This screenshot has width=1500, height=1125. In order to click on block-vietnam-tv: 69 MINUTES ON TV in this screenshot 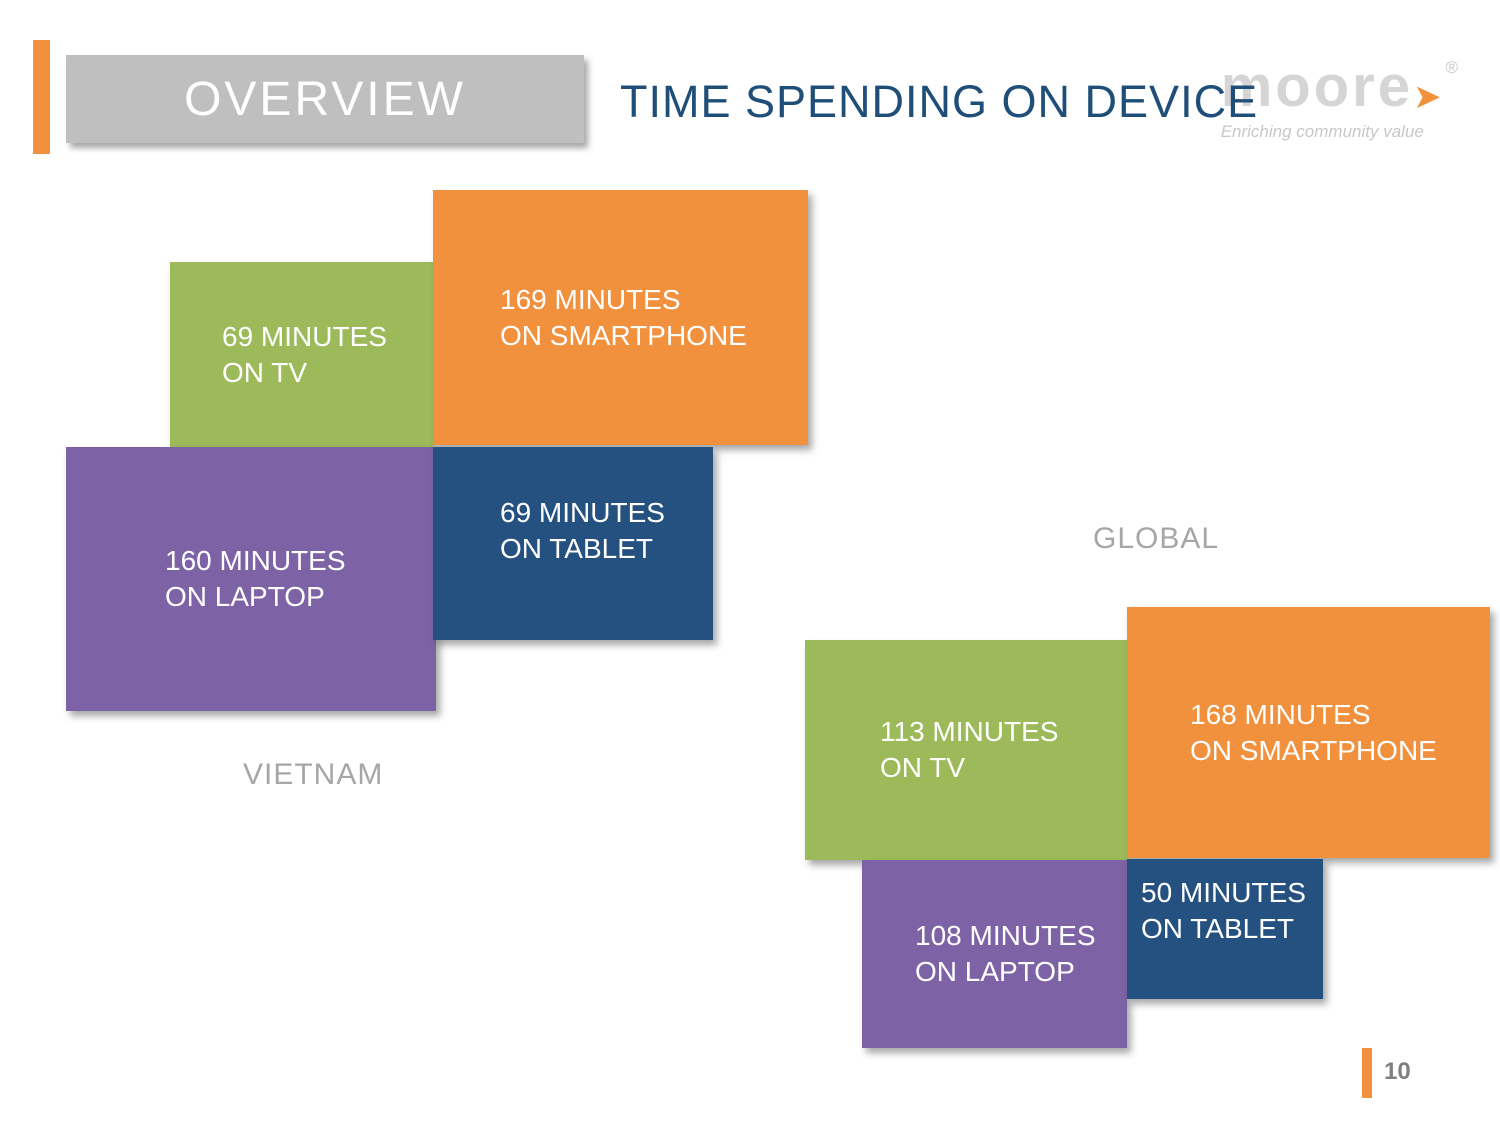, I will do `click(301, 354)`.